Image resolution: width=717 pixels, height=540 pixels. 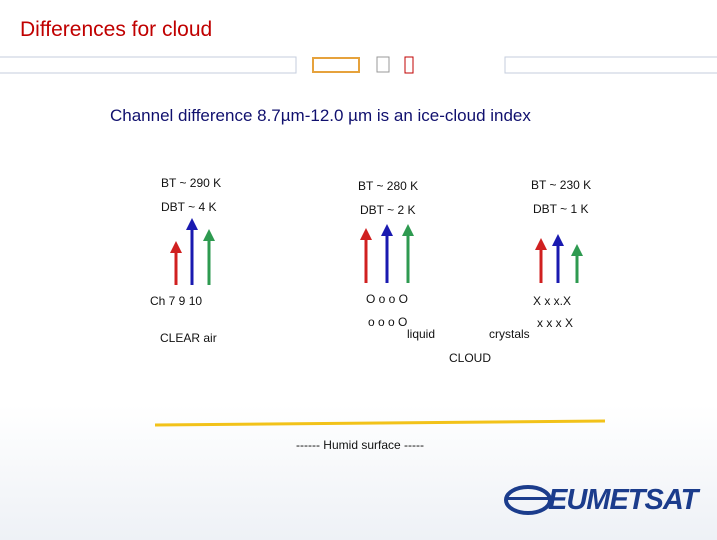 I want to click on liquid: liquid, so click(x=421, y=334).